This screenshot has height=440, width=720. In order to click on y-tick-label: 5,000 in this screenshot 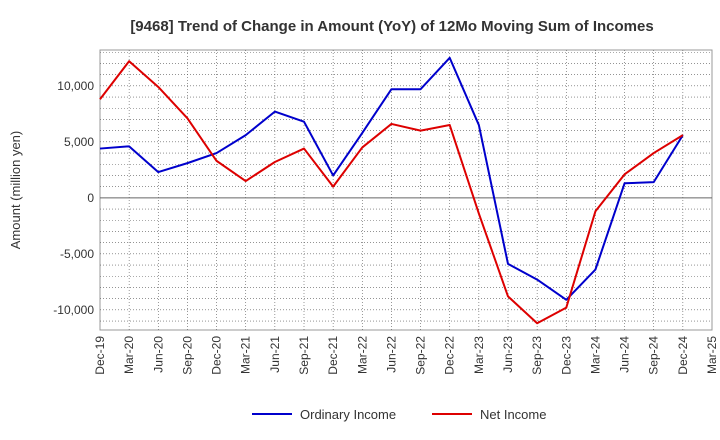, I will do `click(79, 142)`.